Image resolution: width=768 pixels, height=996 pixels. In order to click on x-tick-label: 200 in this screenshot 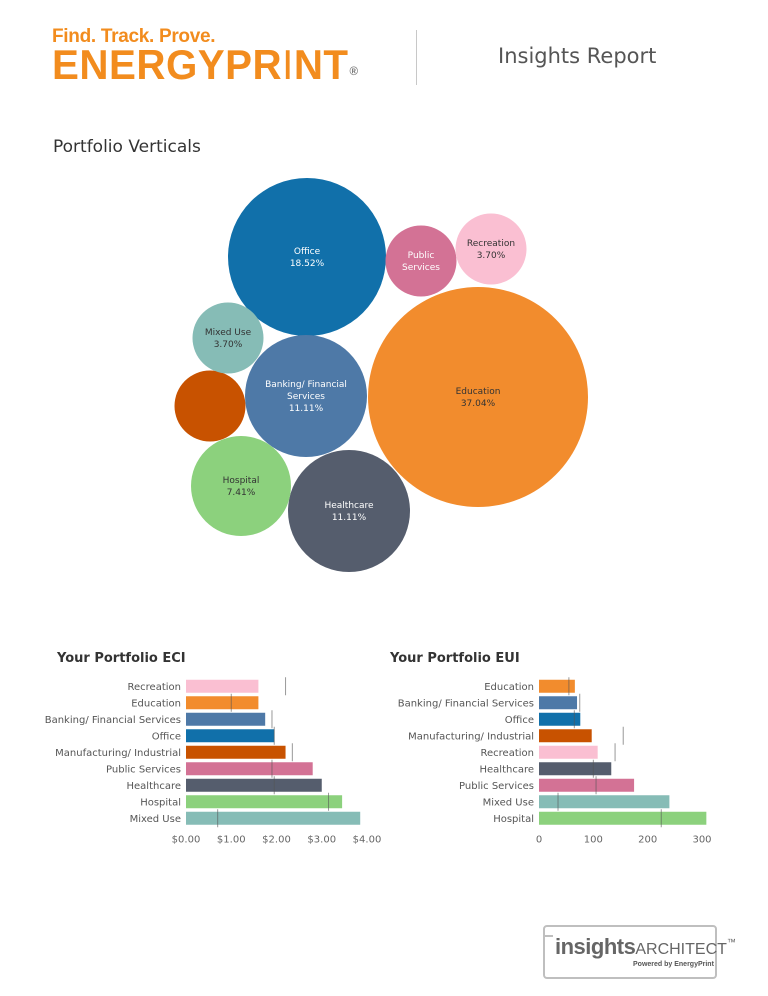, I will do `click(647, 840)`.